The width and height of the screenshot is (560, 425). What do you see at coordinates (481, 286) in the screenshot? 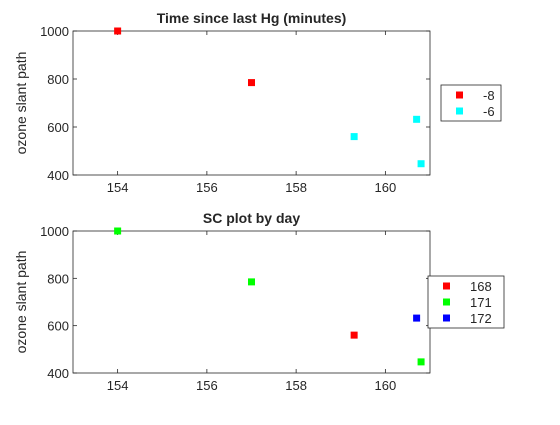
I see `legend-label: 168` at bounding box center [481, 286].